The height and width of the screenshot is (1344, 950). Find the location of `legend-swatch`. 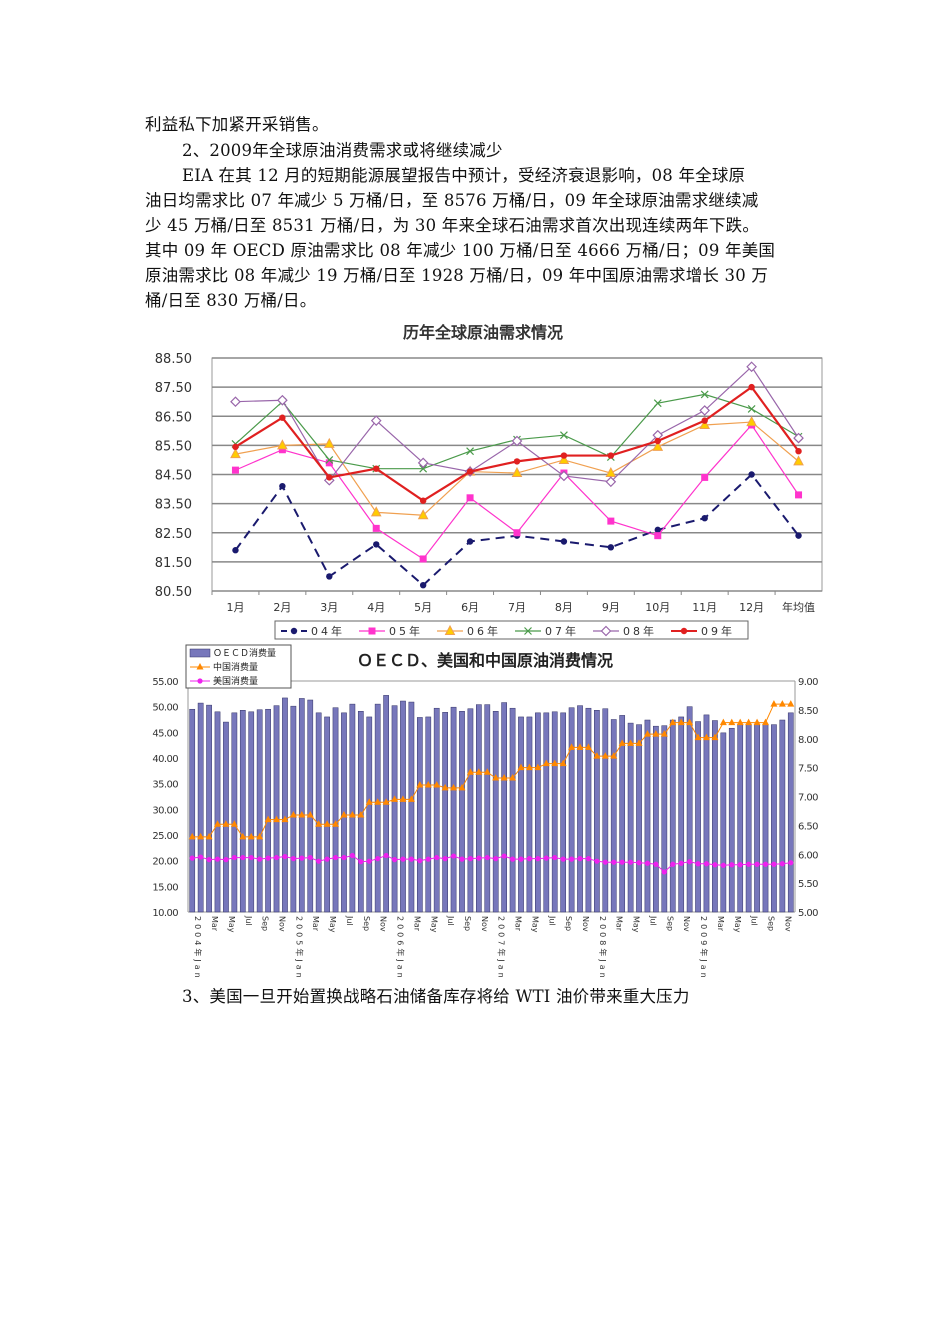

legend-swatch is located at coordinates (200, 653).